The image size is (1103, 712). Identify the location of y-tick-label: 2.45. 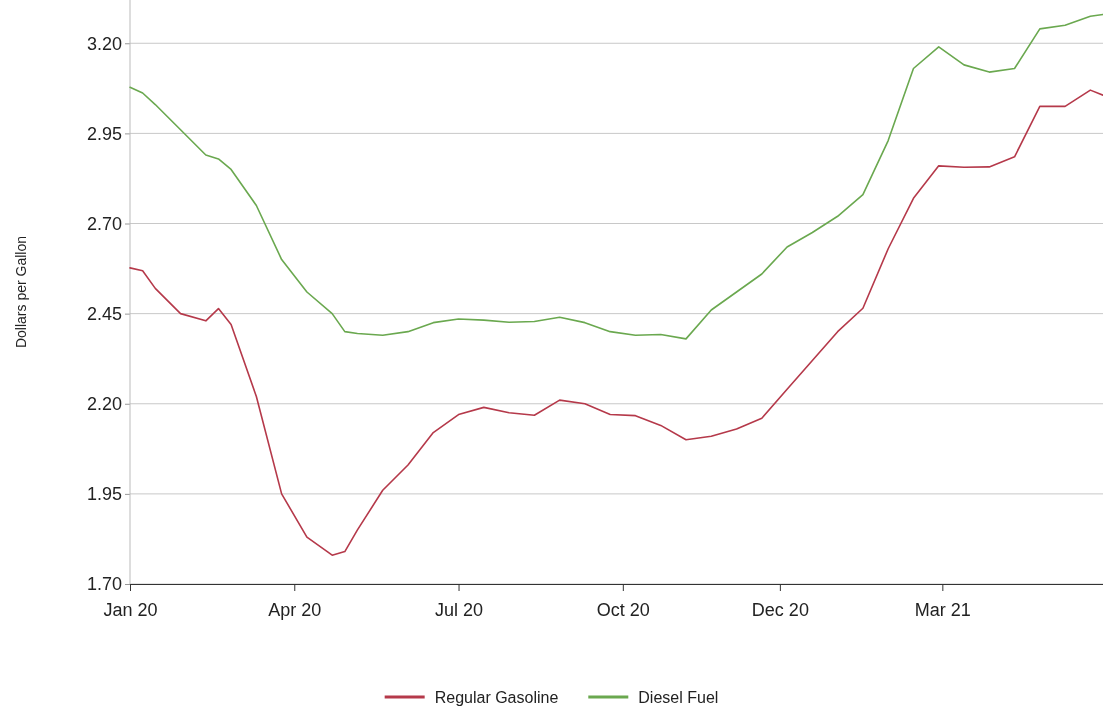
(104, 313).